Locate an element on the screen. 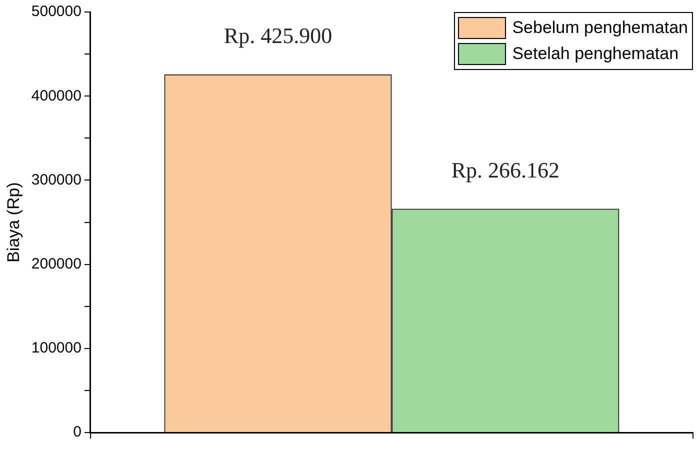 This screenshot has height=459, width=697. y-axis-title: Biaya (Rp) is located at coordinates (13, 222).